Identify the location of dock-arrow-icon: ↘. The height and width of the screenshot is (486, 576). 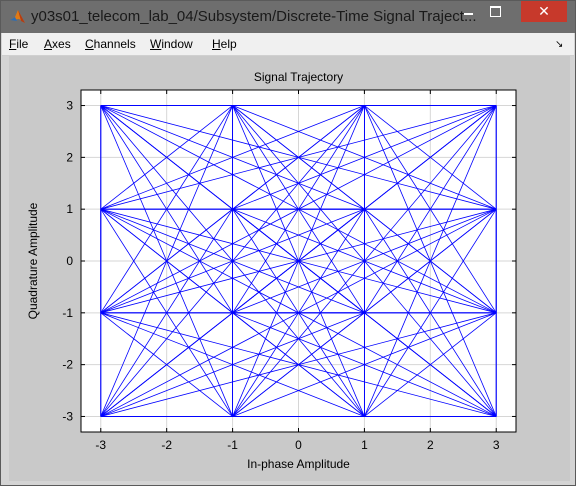
(559, 44).